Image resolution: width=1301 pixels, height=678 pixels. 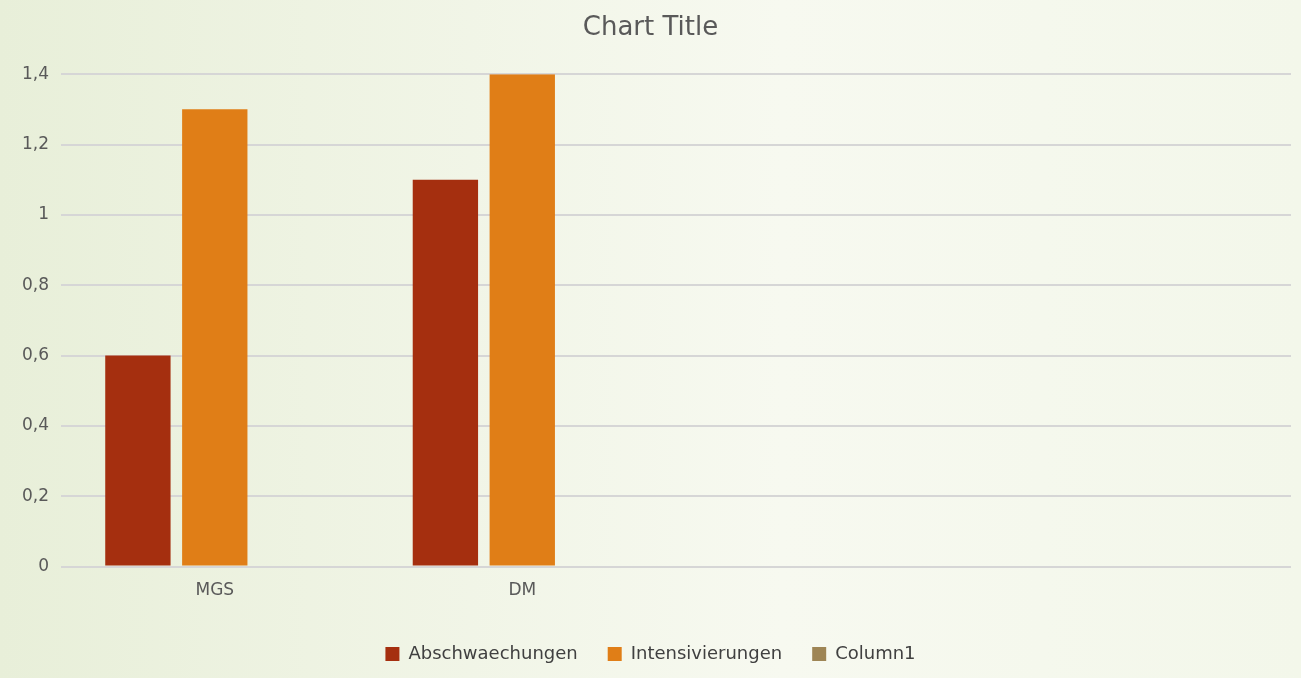 I want to click on legend-label: Abschwaechungen, so click(x=493, y=652).